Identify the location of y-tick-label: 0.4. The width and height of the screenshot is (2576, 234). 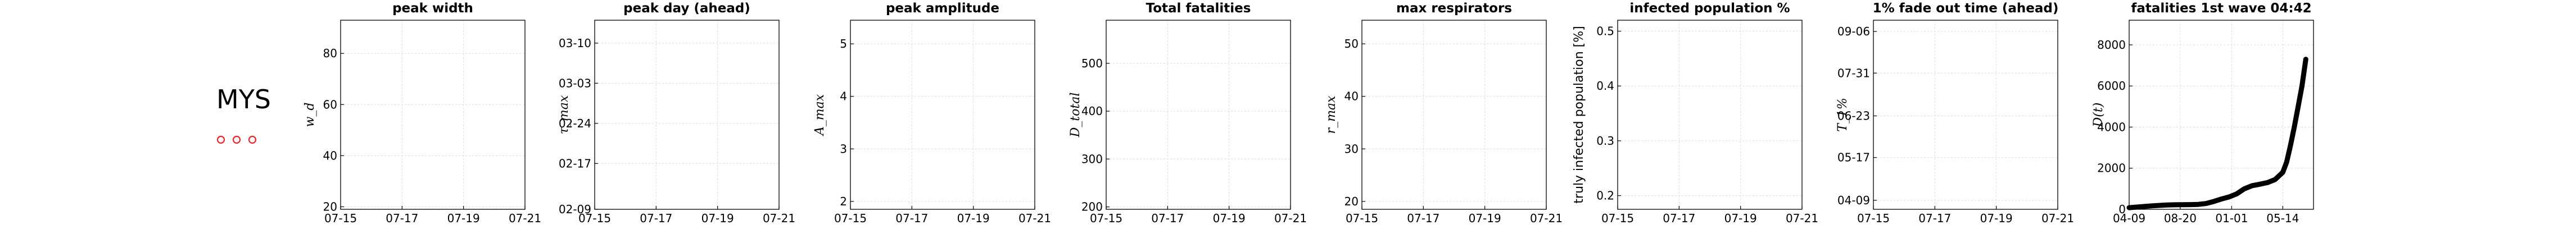
(1605, 86).